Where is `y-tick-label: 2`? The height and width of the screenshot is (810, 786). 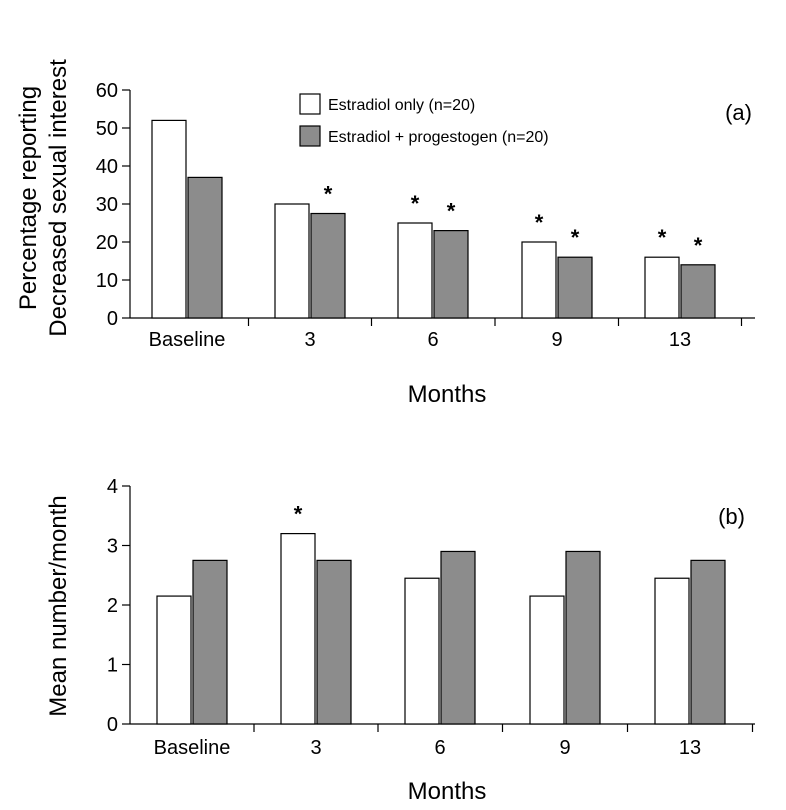
y-tick-label: 2 is located at coordinates (112, 606).